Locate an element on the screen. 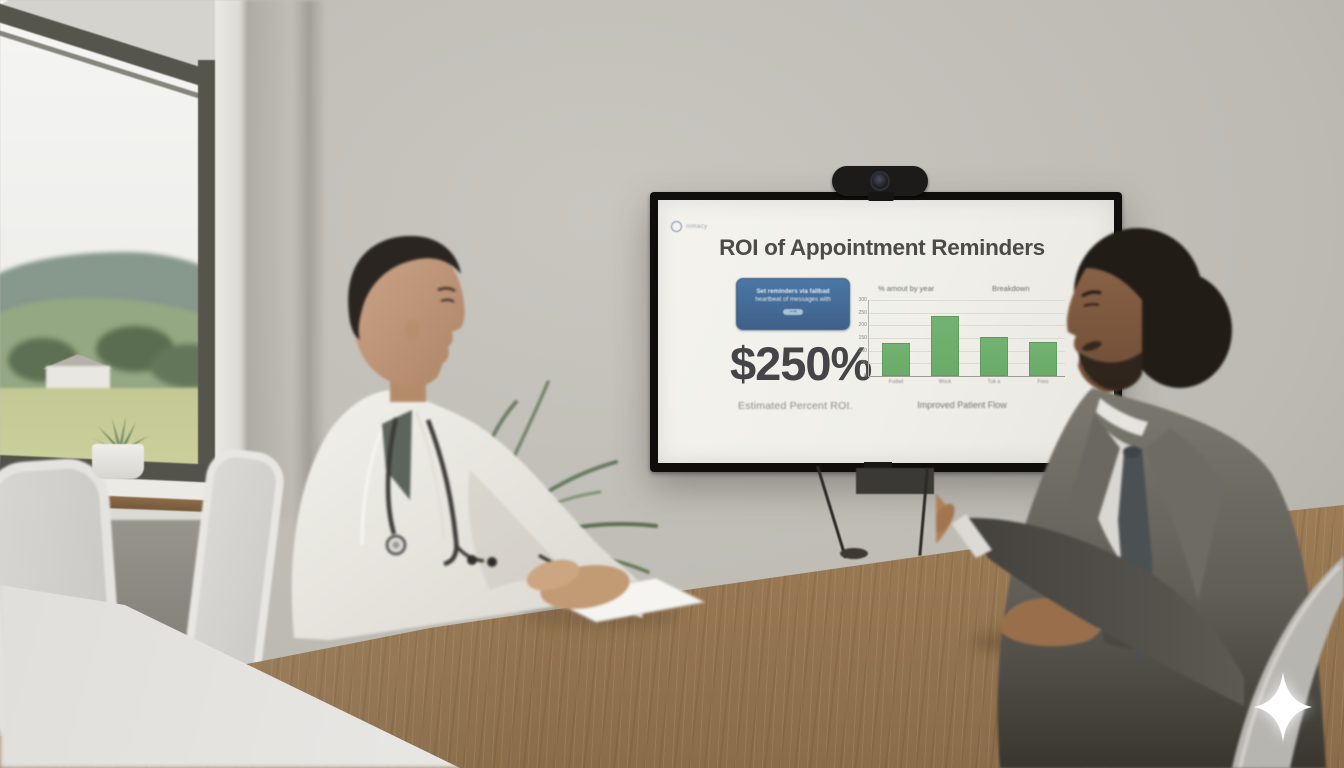 This screenshot has width=1344, height=768. tv-wall-mount is located at coordinates (895, 481).